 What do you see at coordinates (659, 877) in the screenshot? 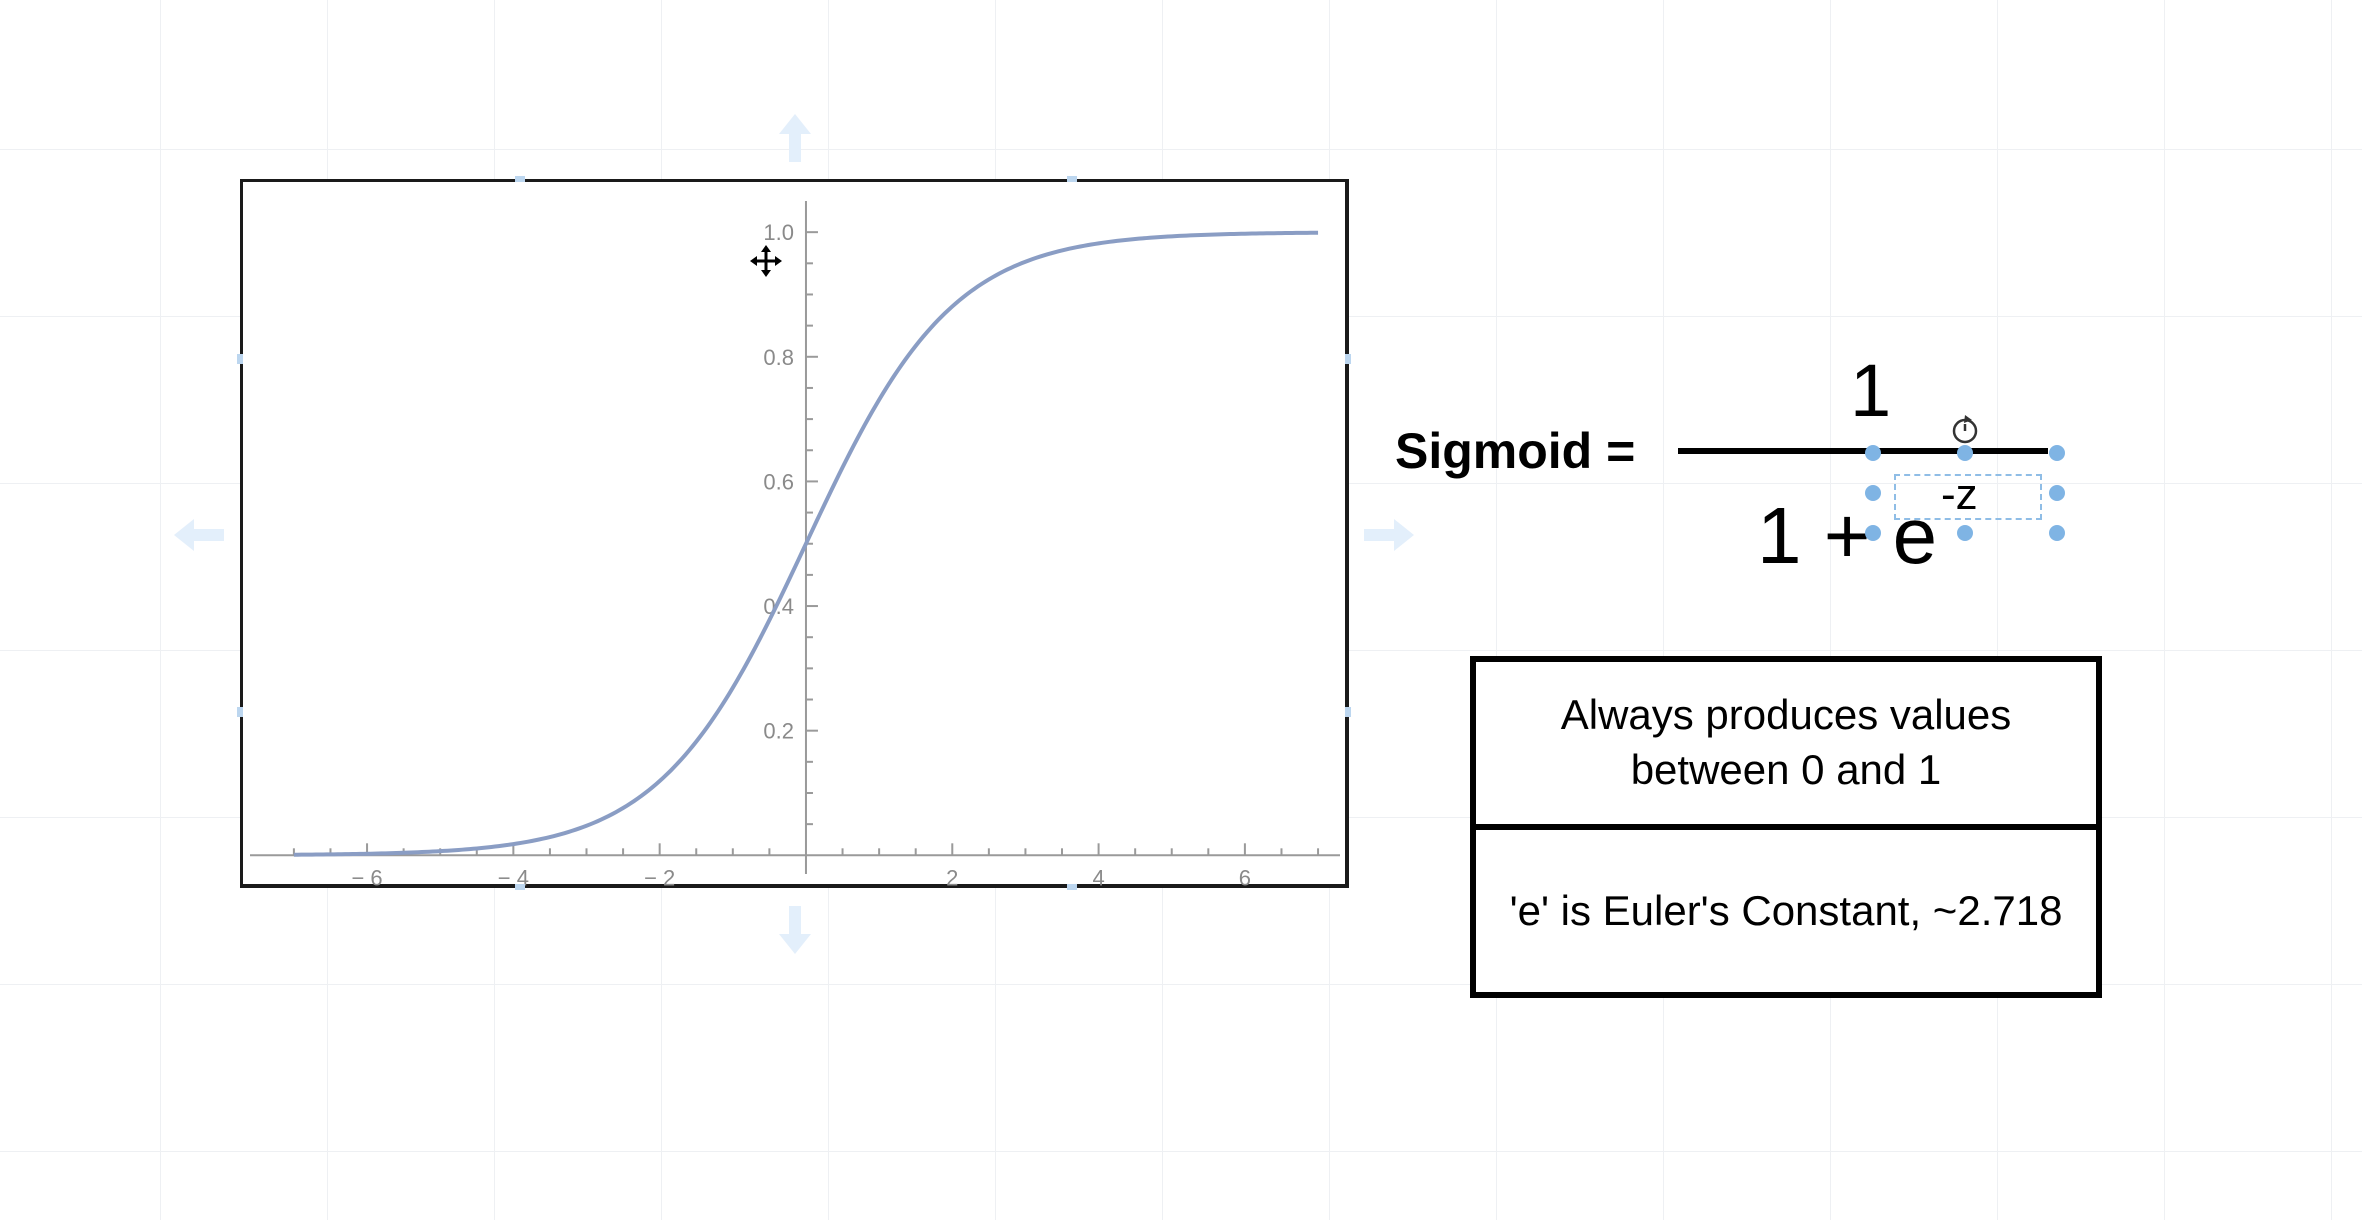
I see `x-tick-label: − 2` at bounding box center [659, 877].